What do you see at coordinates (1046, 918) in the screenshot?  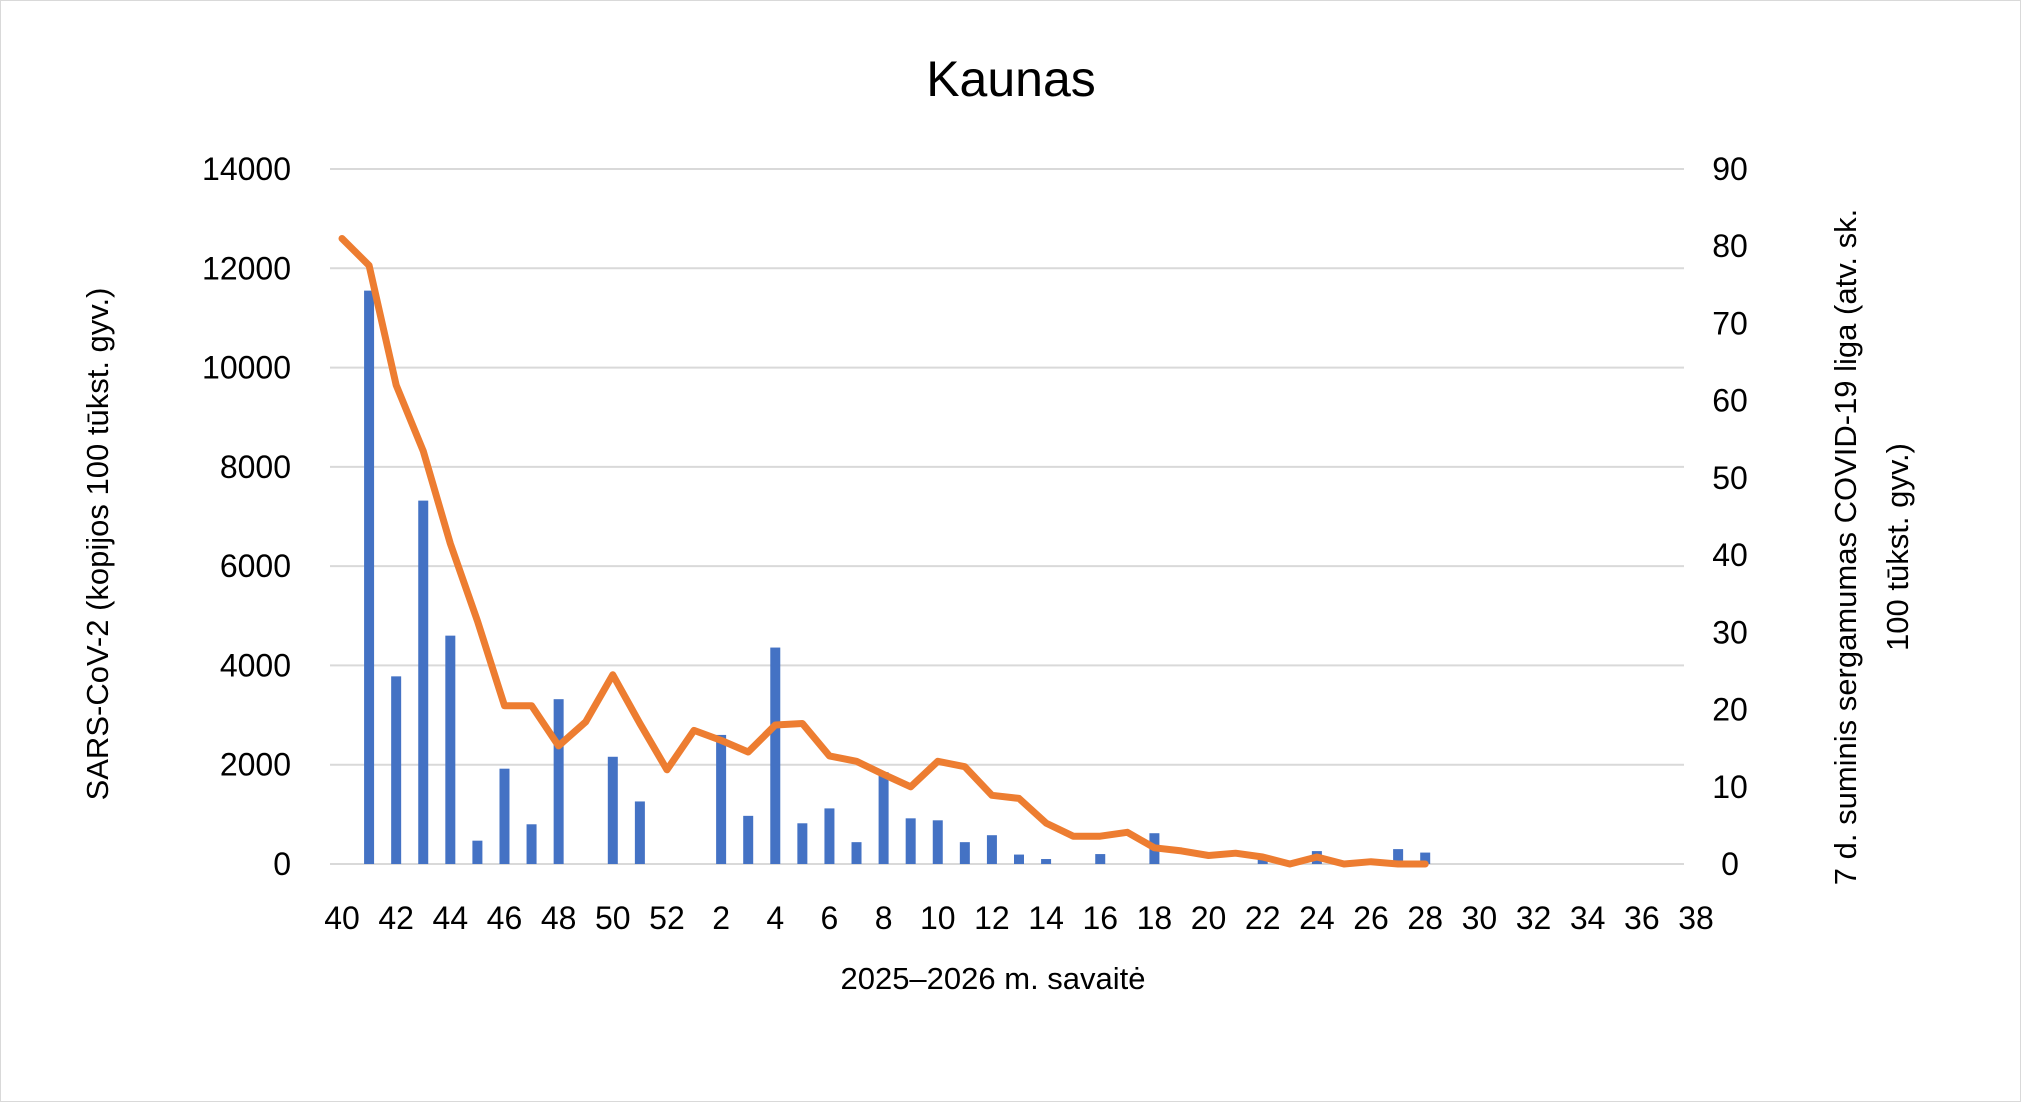 I see `x-tick-label: 14` at bounding box center [1046, 918].